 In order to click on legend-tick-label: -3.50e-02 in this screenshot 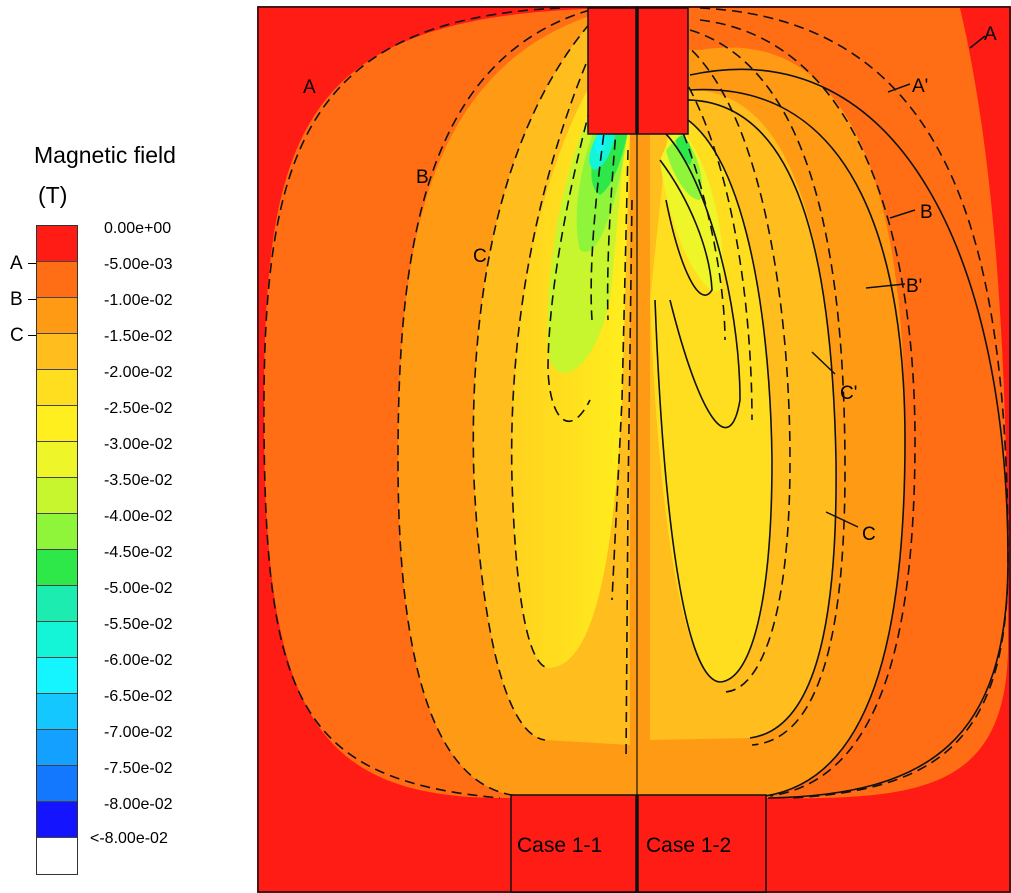, I will do `click(138, 480)`.